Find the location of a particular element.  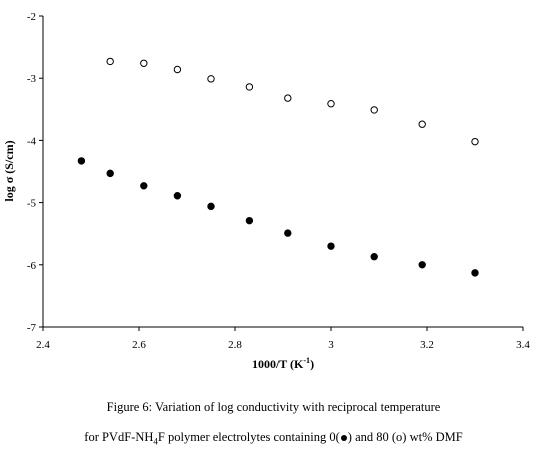

x-tick-label: 2.6 is located at coordinates (139, 345).